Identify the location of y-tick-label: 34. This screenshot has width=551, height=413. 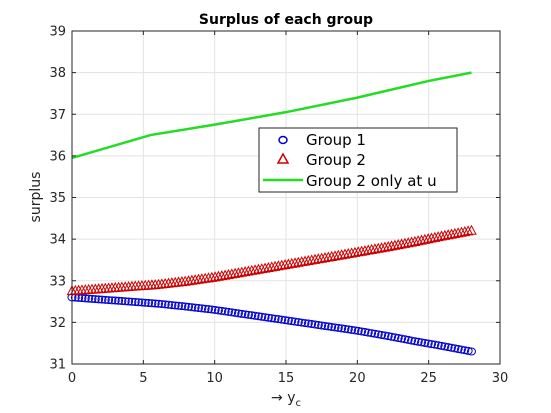
(57, 240).